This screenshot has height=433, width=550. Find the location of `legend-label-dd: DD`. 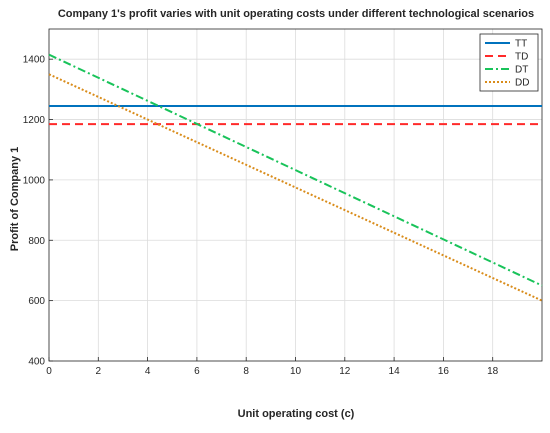

legend-label-dd: DD is located at coordinates (522, 83).